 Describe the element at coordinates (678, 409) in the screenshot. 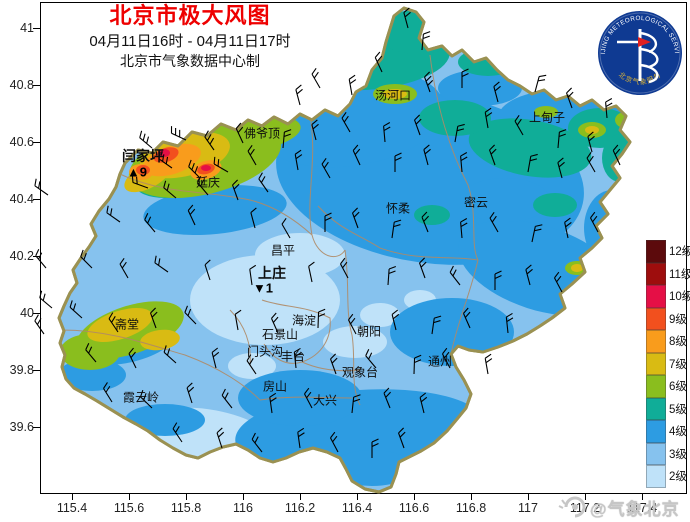

I see `legend-label: 5级` at that location.